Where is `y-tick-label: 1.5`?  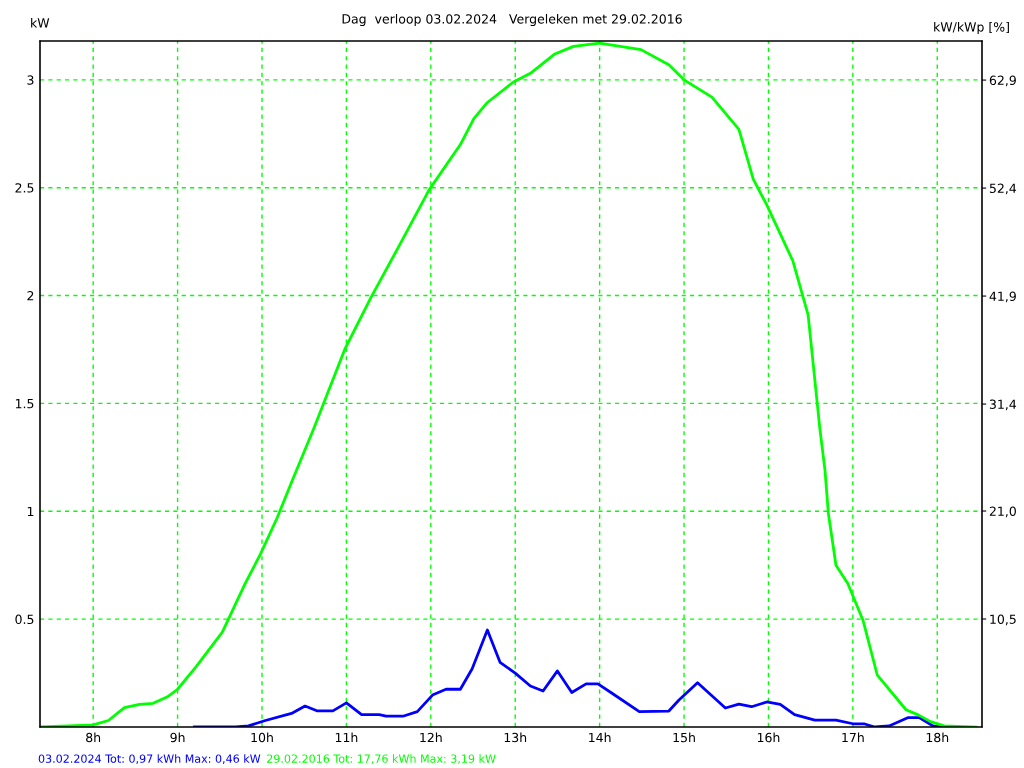
y-tick-label: 1.5 is located at coordinates (24, 404).